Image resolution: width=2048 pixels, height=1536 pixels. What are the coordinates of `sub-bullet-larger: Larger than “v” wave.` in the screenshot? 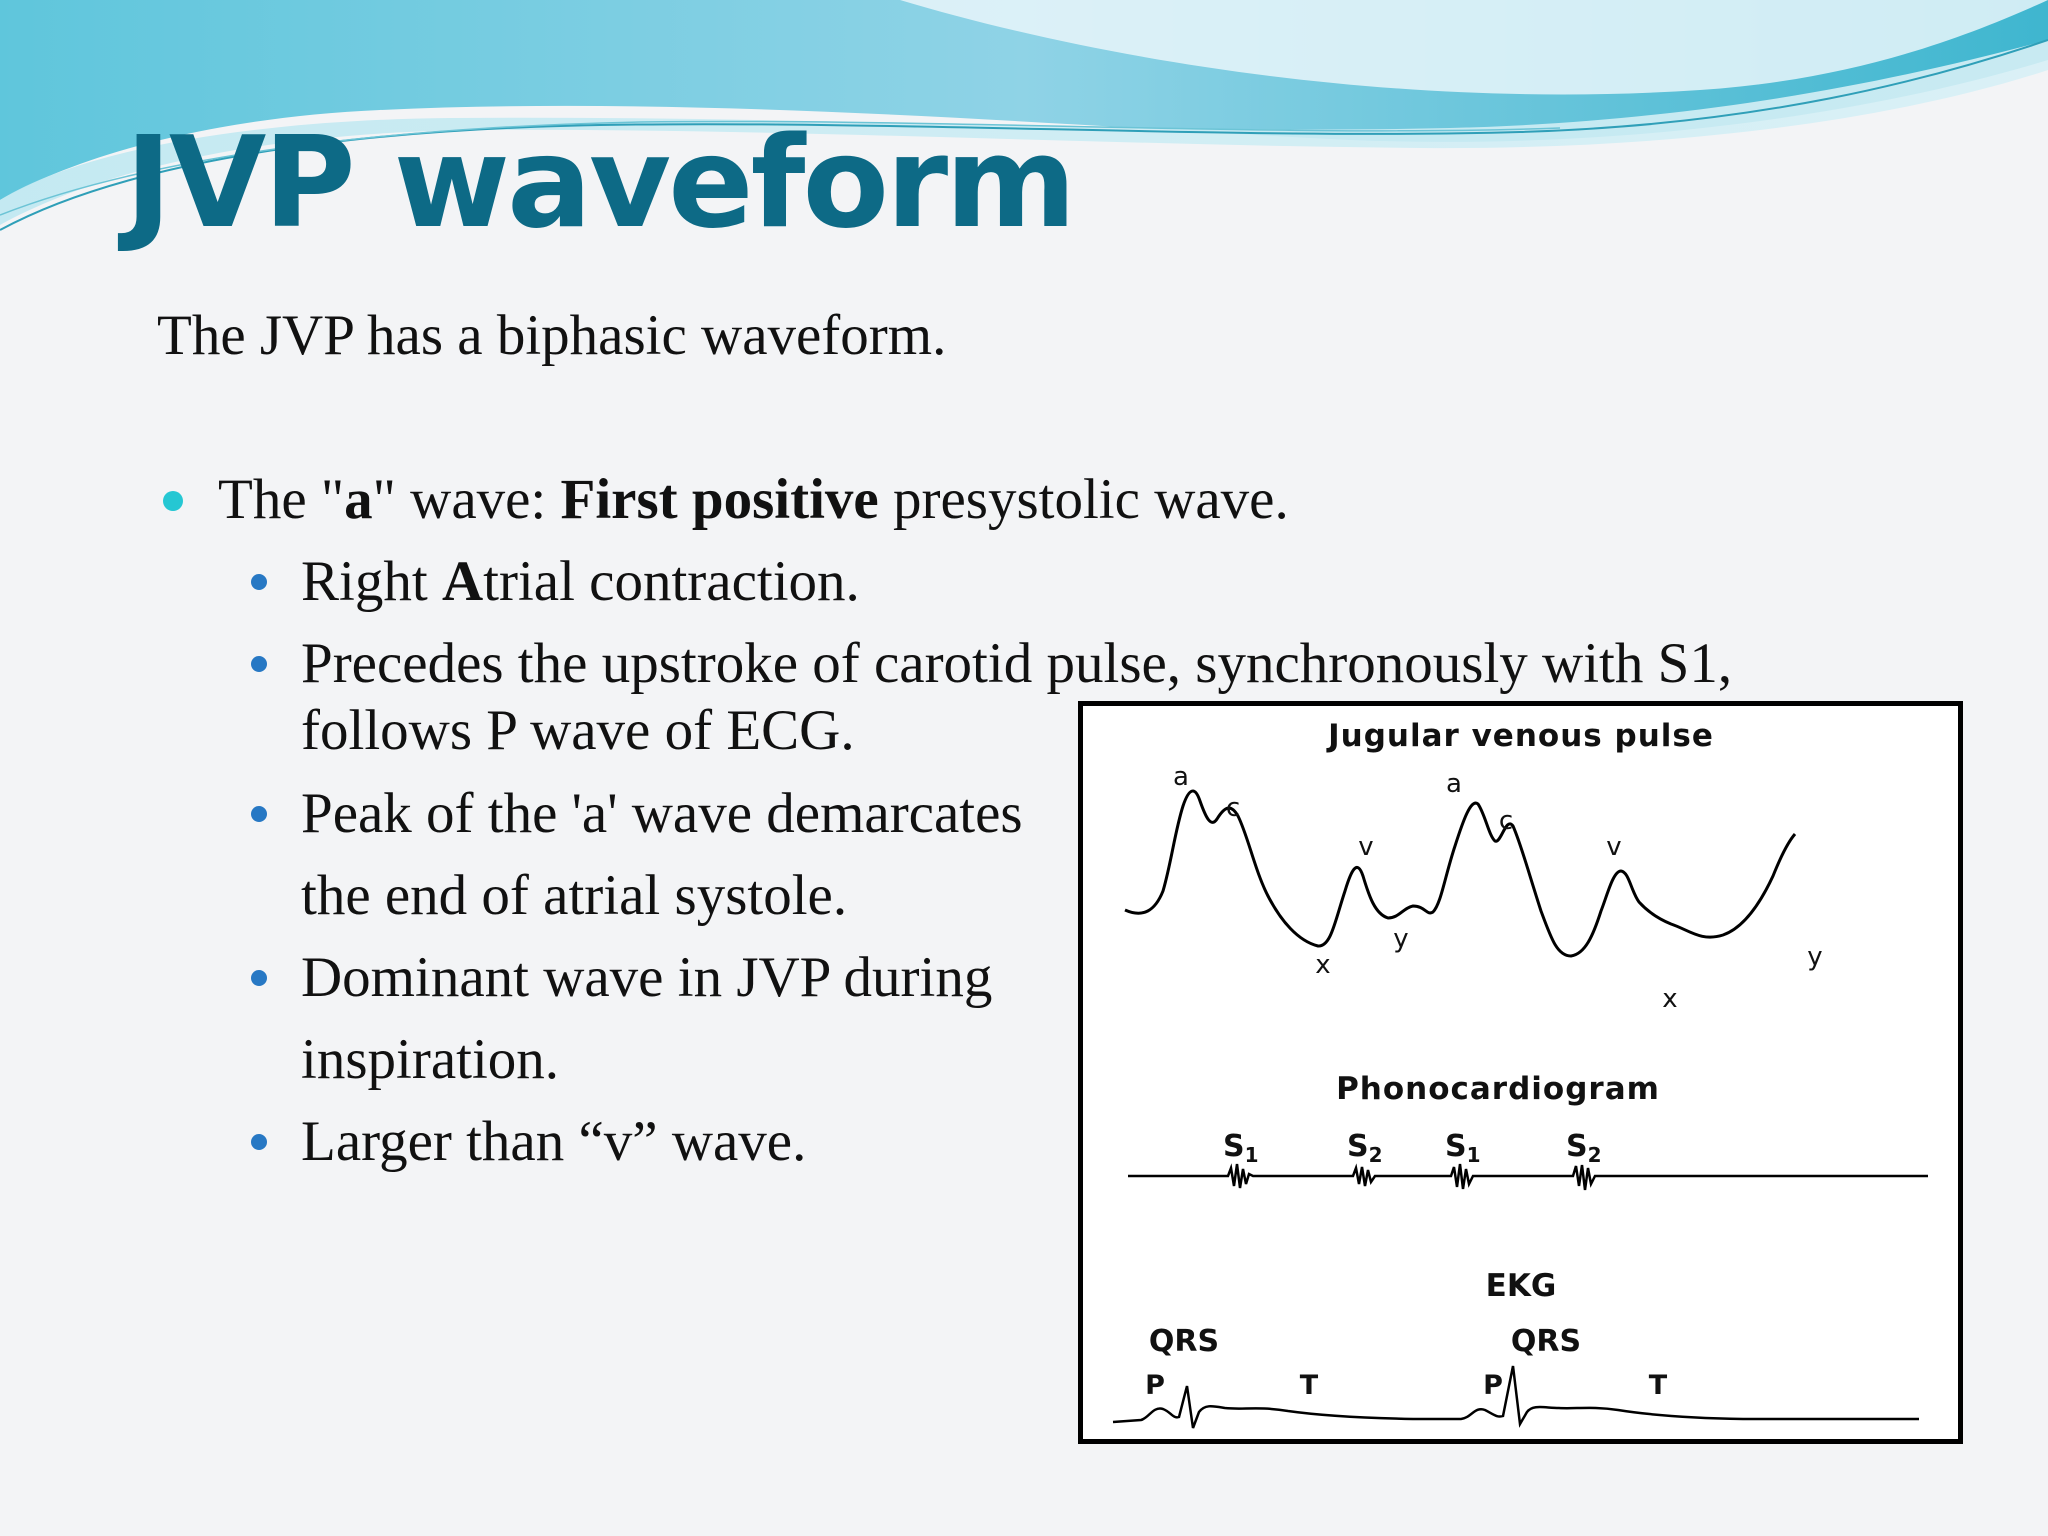 It's located at (554, 1141).